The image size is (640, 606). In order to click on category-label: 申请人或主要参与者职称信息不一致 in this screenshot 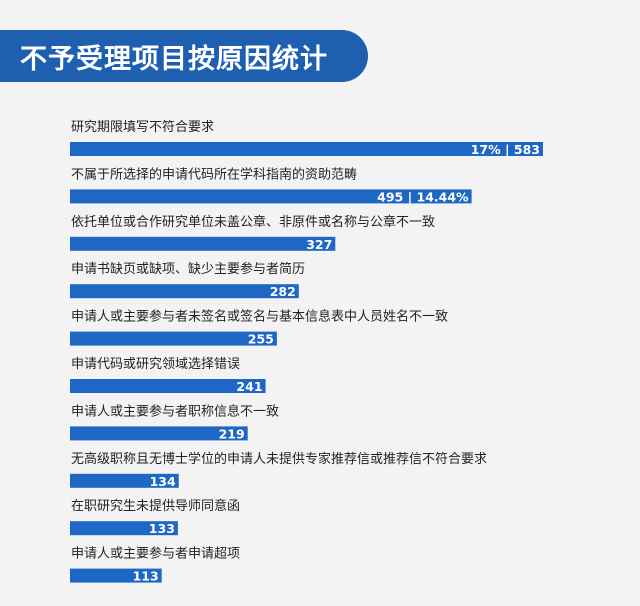, I will do `click(175, 411)`.